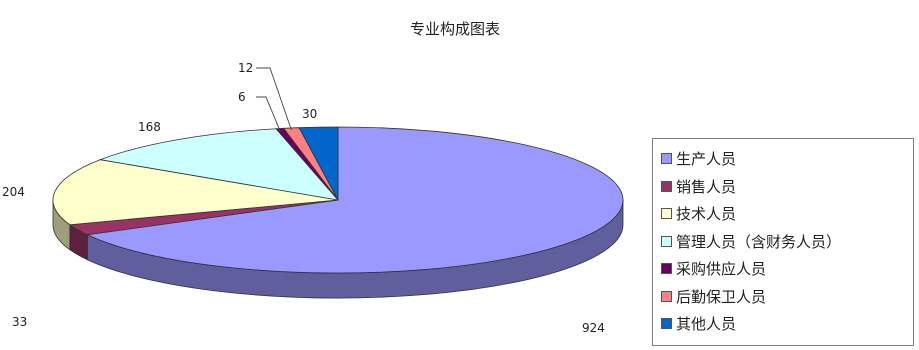 This screenshot has height=350, width=919. I want to click on data-label-technical: 204, so click(13, 192).